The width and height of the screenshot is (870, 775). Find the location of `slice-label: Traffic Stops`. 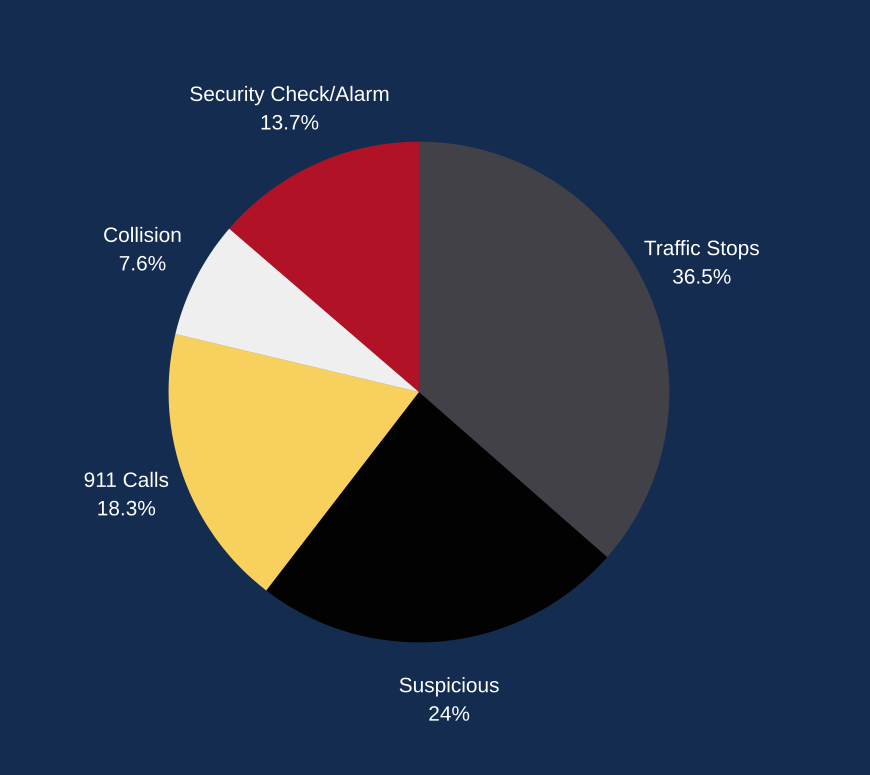

slice-label: Traffic Stops is located at coordinates (701, 250).